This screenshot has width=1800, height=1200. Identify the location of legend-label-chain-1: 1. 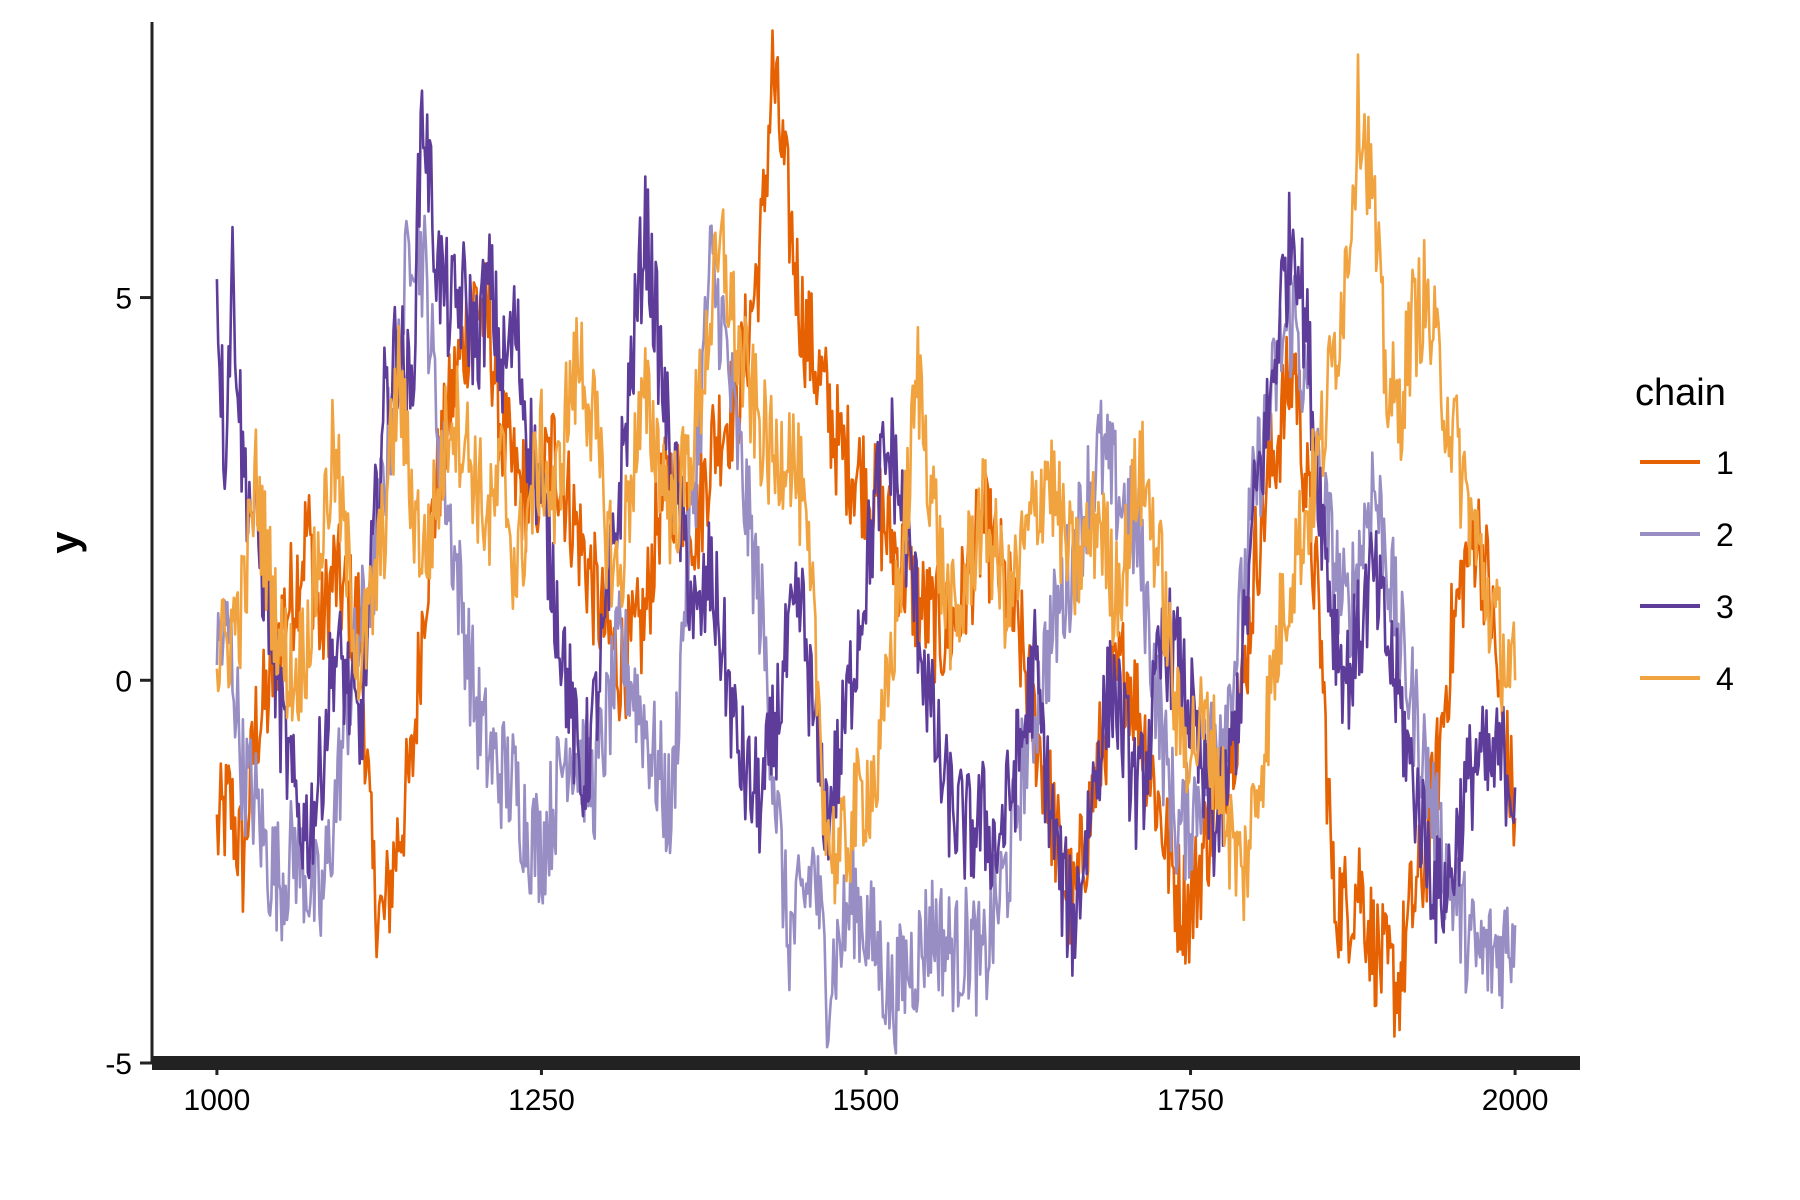
(1725, 463).